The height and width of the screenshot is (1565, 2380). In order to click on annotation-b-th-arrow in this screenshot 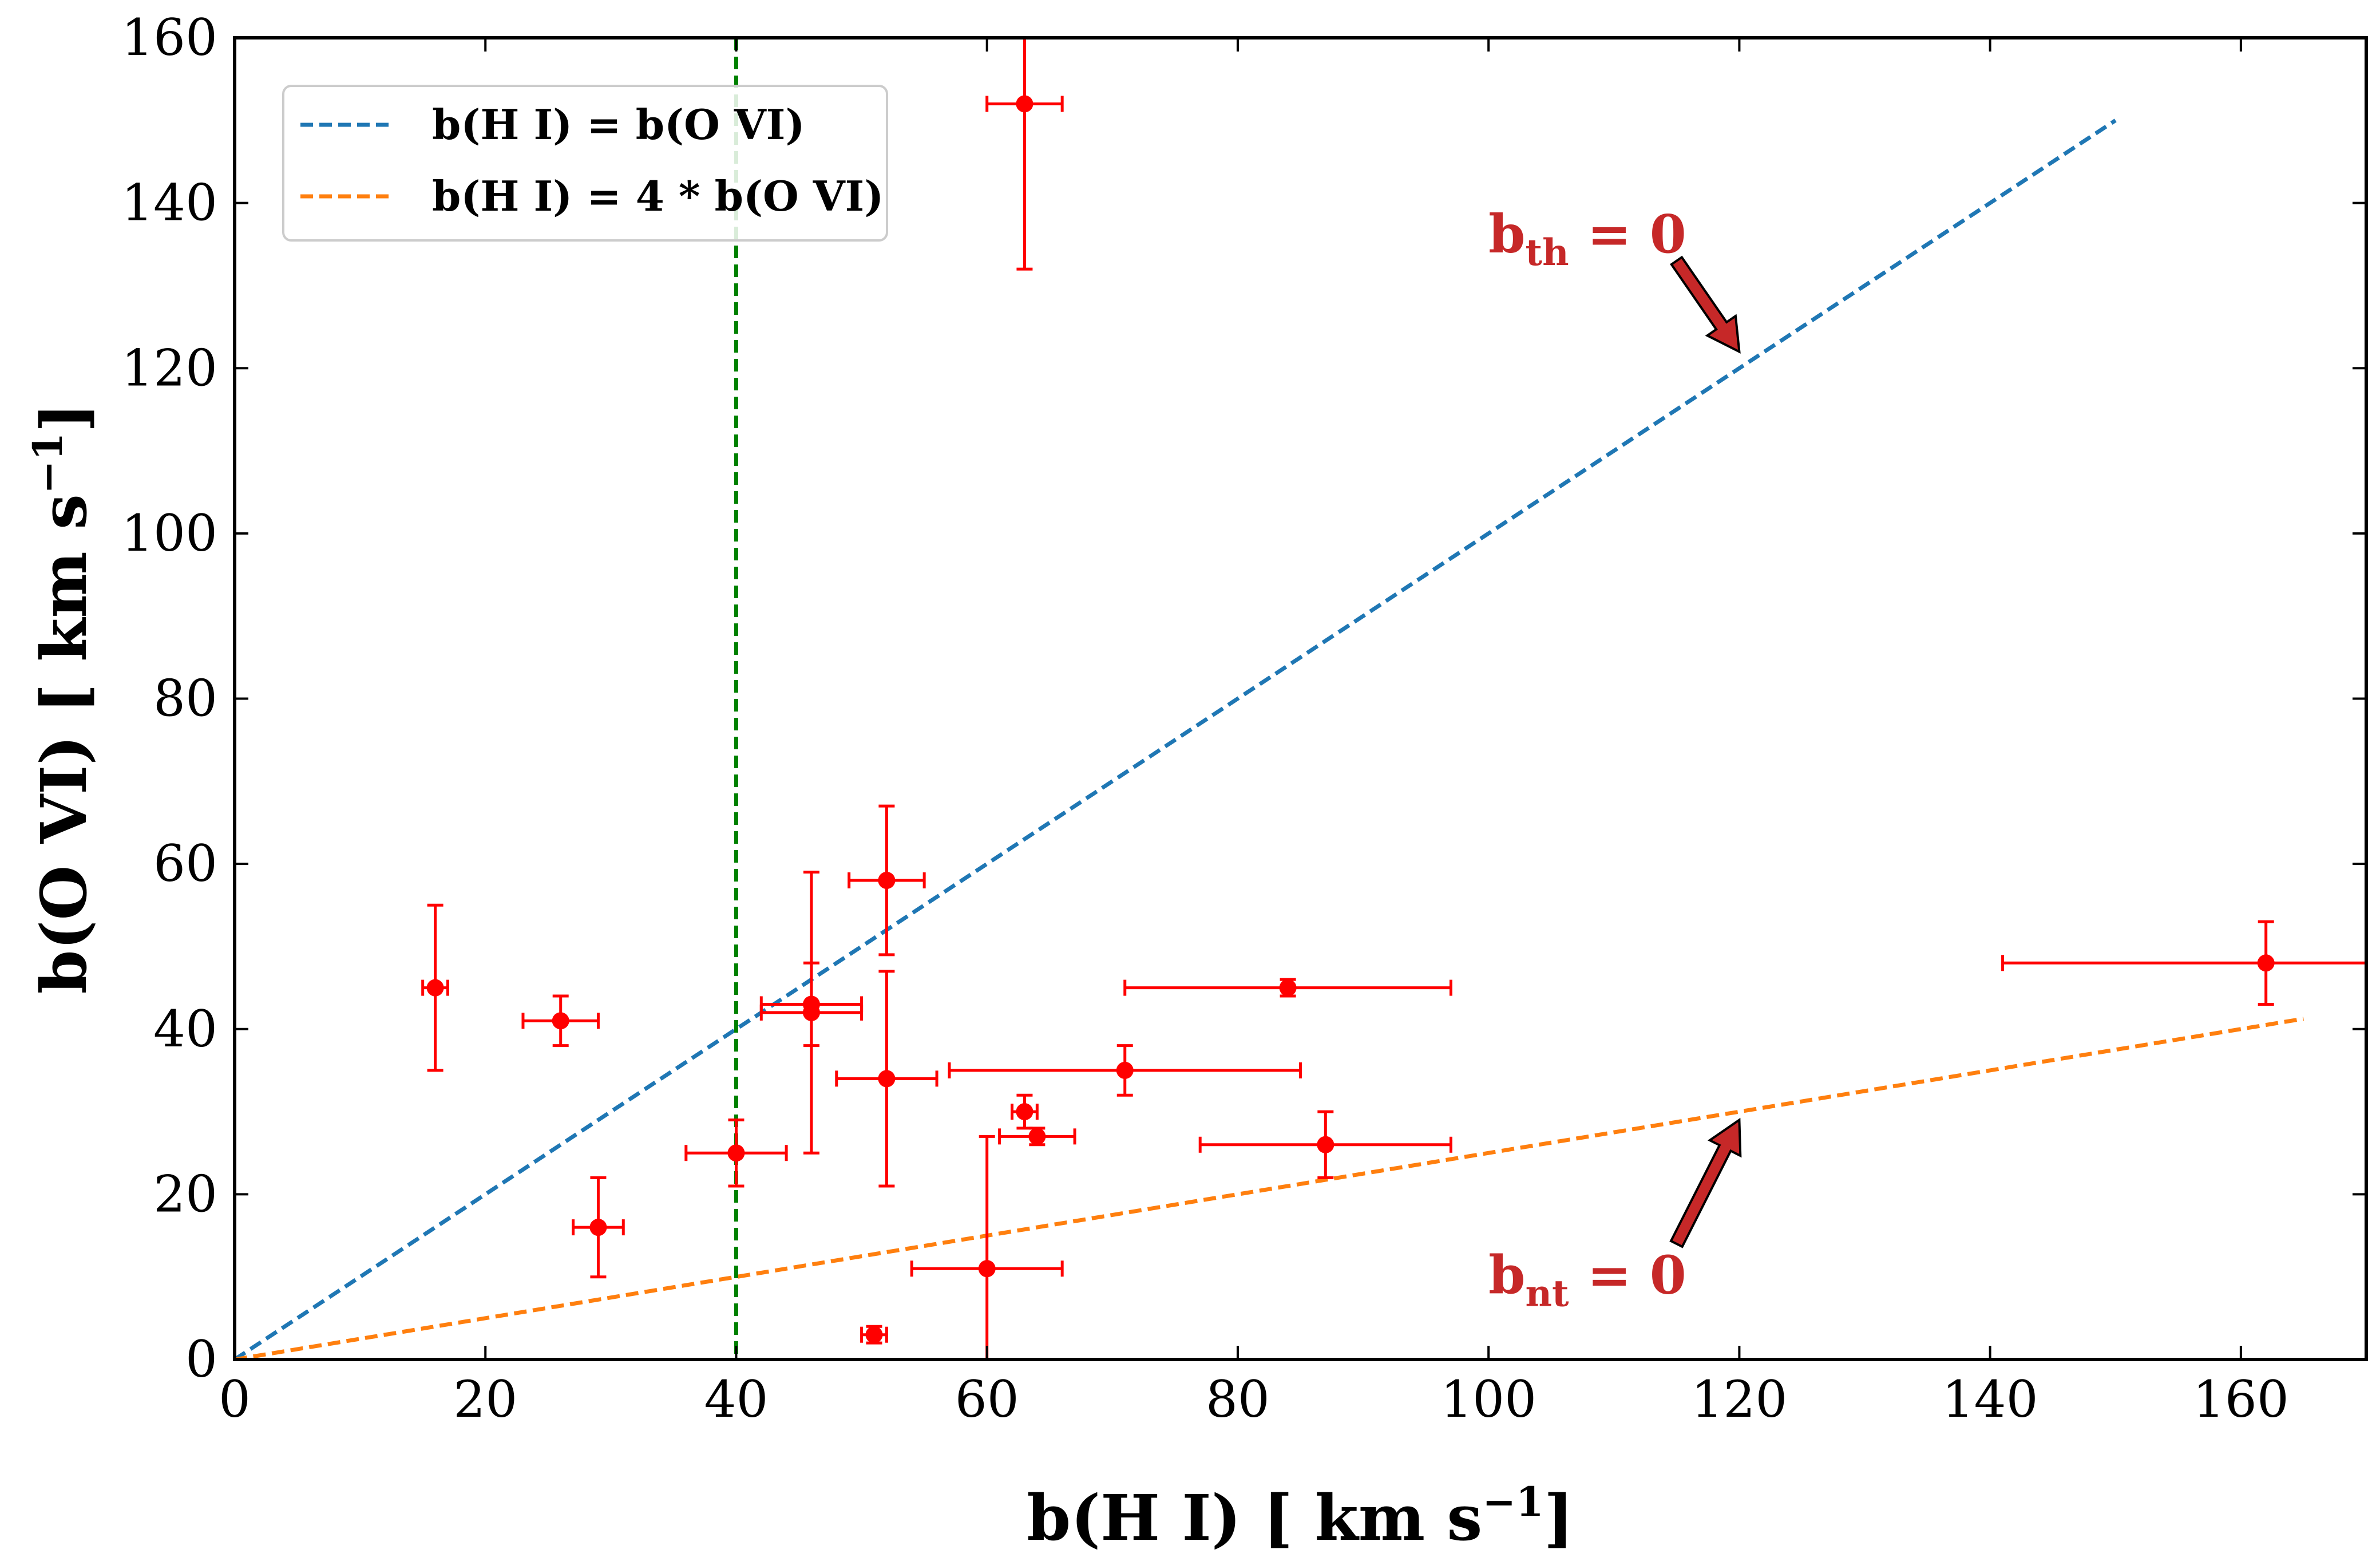, I will do `click(1706, 304)`.